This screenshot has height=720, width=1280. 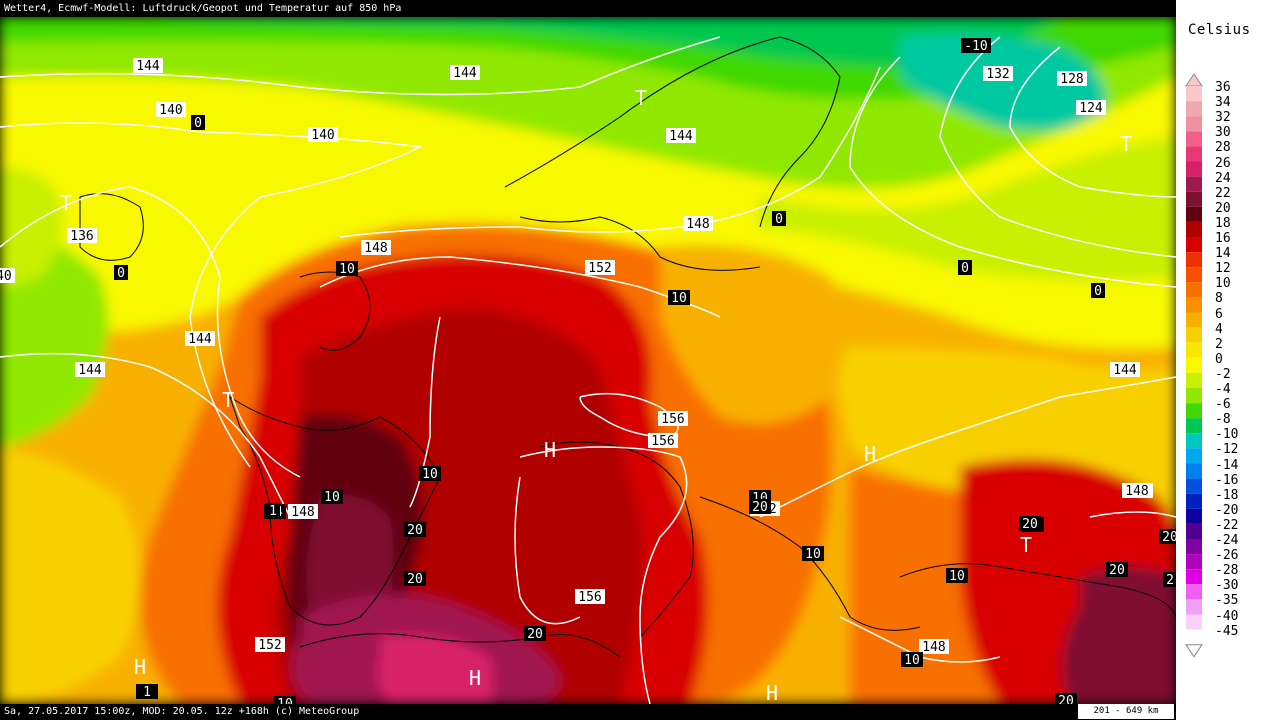 What do you see at coordinates (1219, 30) in the screenshot?
I see `legend-unit: Celsius` at bounding box center [1219, 30].